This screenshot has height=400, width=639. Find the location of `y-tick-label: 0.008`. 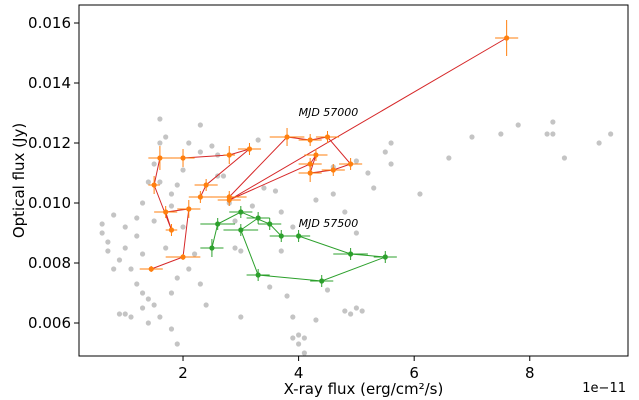

y-tick-label: 0.008 is located at coordinates (49, 263).